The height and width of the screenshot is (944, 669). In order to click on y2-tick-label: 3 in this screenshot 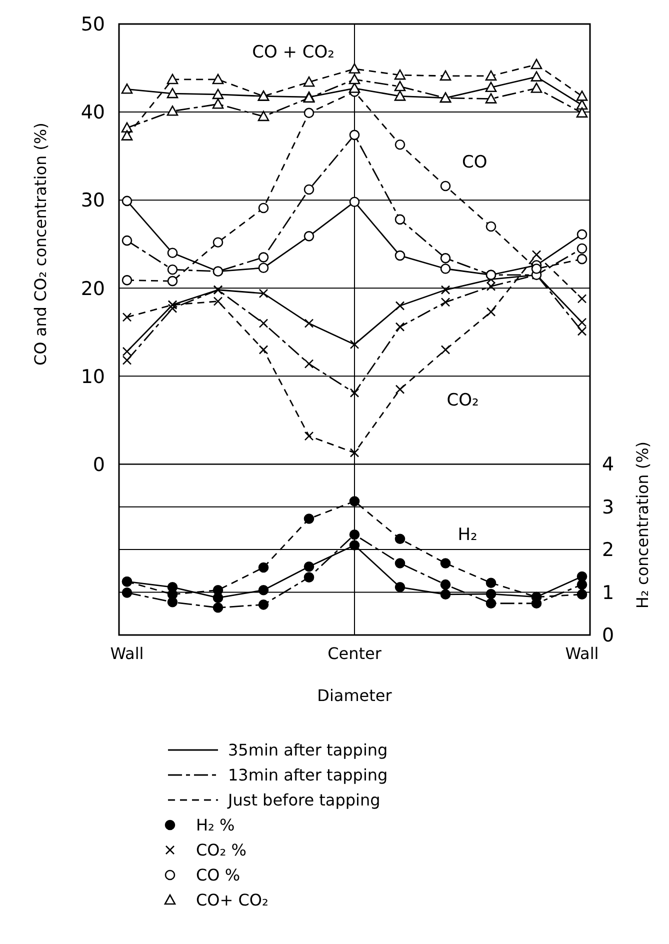, I will do `click(608, 507)`.